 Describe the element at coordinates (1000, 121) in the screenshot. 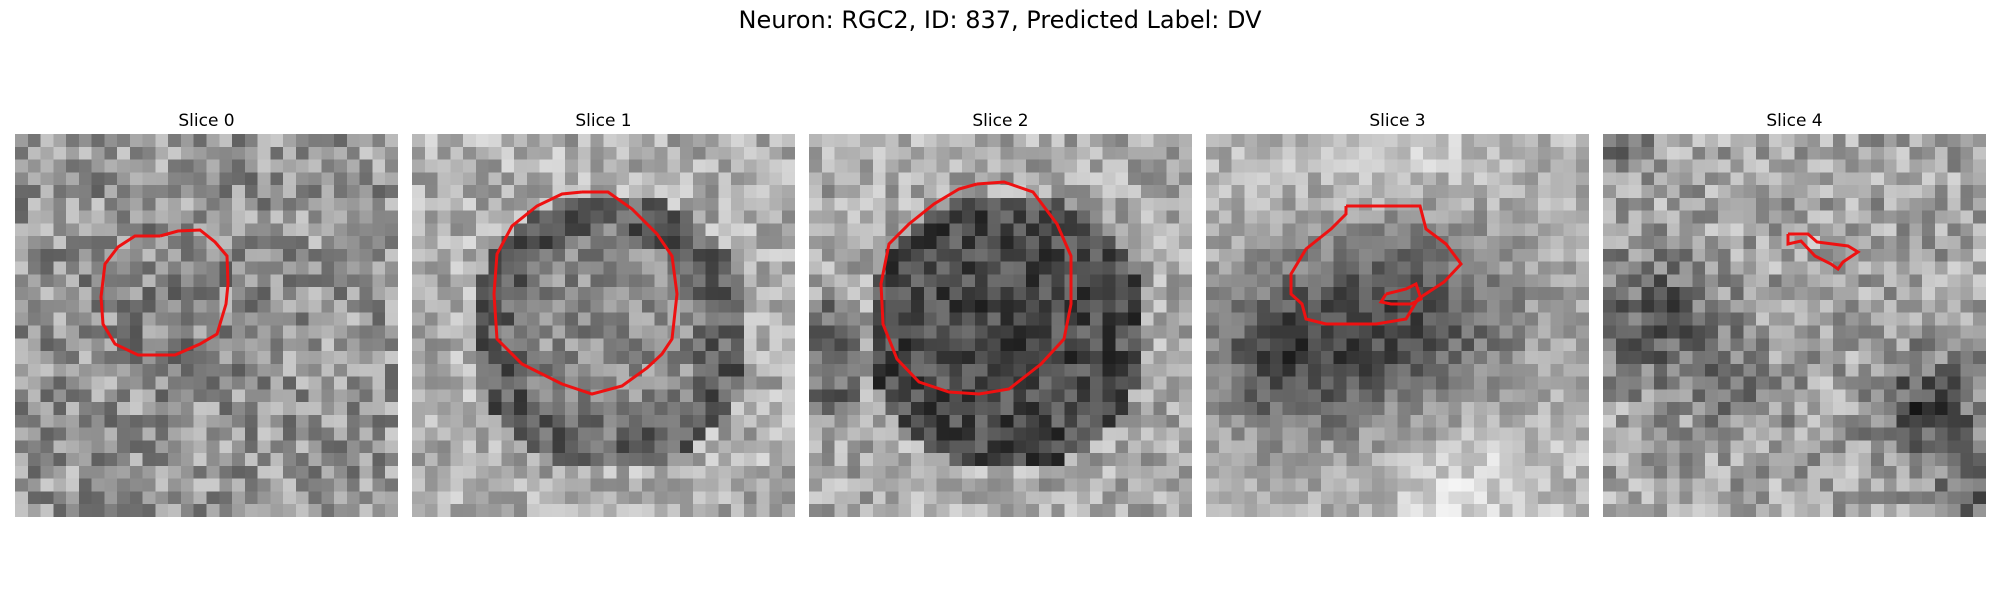

I see `slice-title: Slice 2` at that location.